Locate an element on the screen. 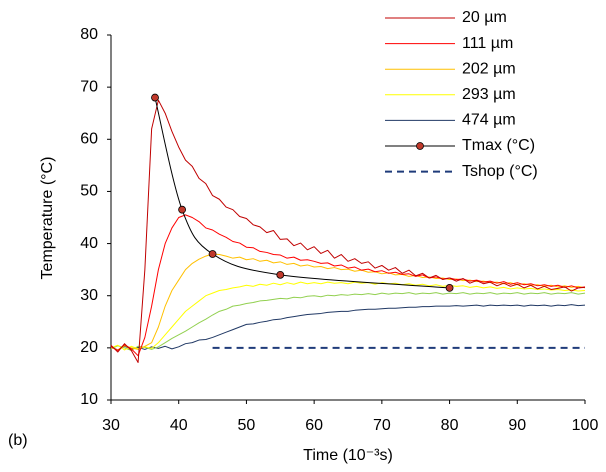  y-tick-label: 50 is located at coordinates (89, 191).